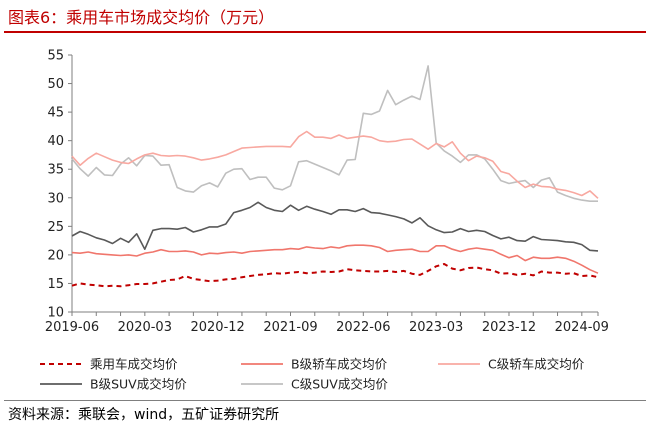  What do you see at coordinates (141, 17) in the screenshot?
I see `chart-title: 图表6：乘用车市场成交均价（万元）` at bounding box center [141, 17].